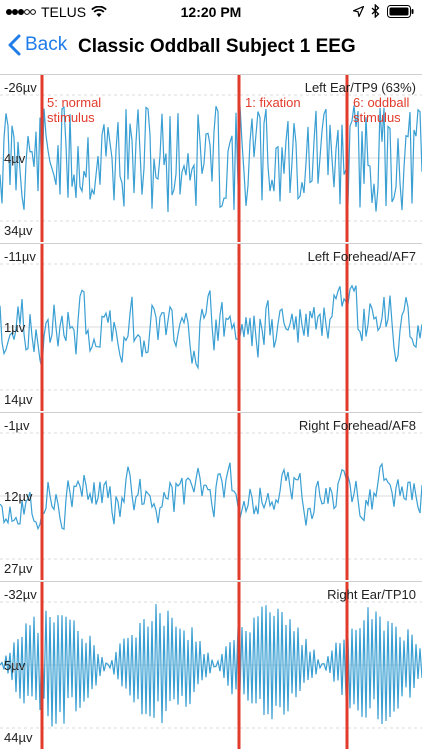 This screenshot has width=422, height=750. I want to click on marker-label: 5: normal stimulus, so click(74, 110).